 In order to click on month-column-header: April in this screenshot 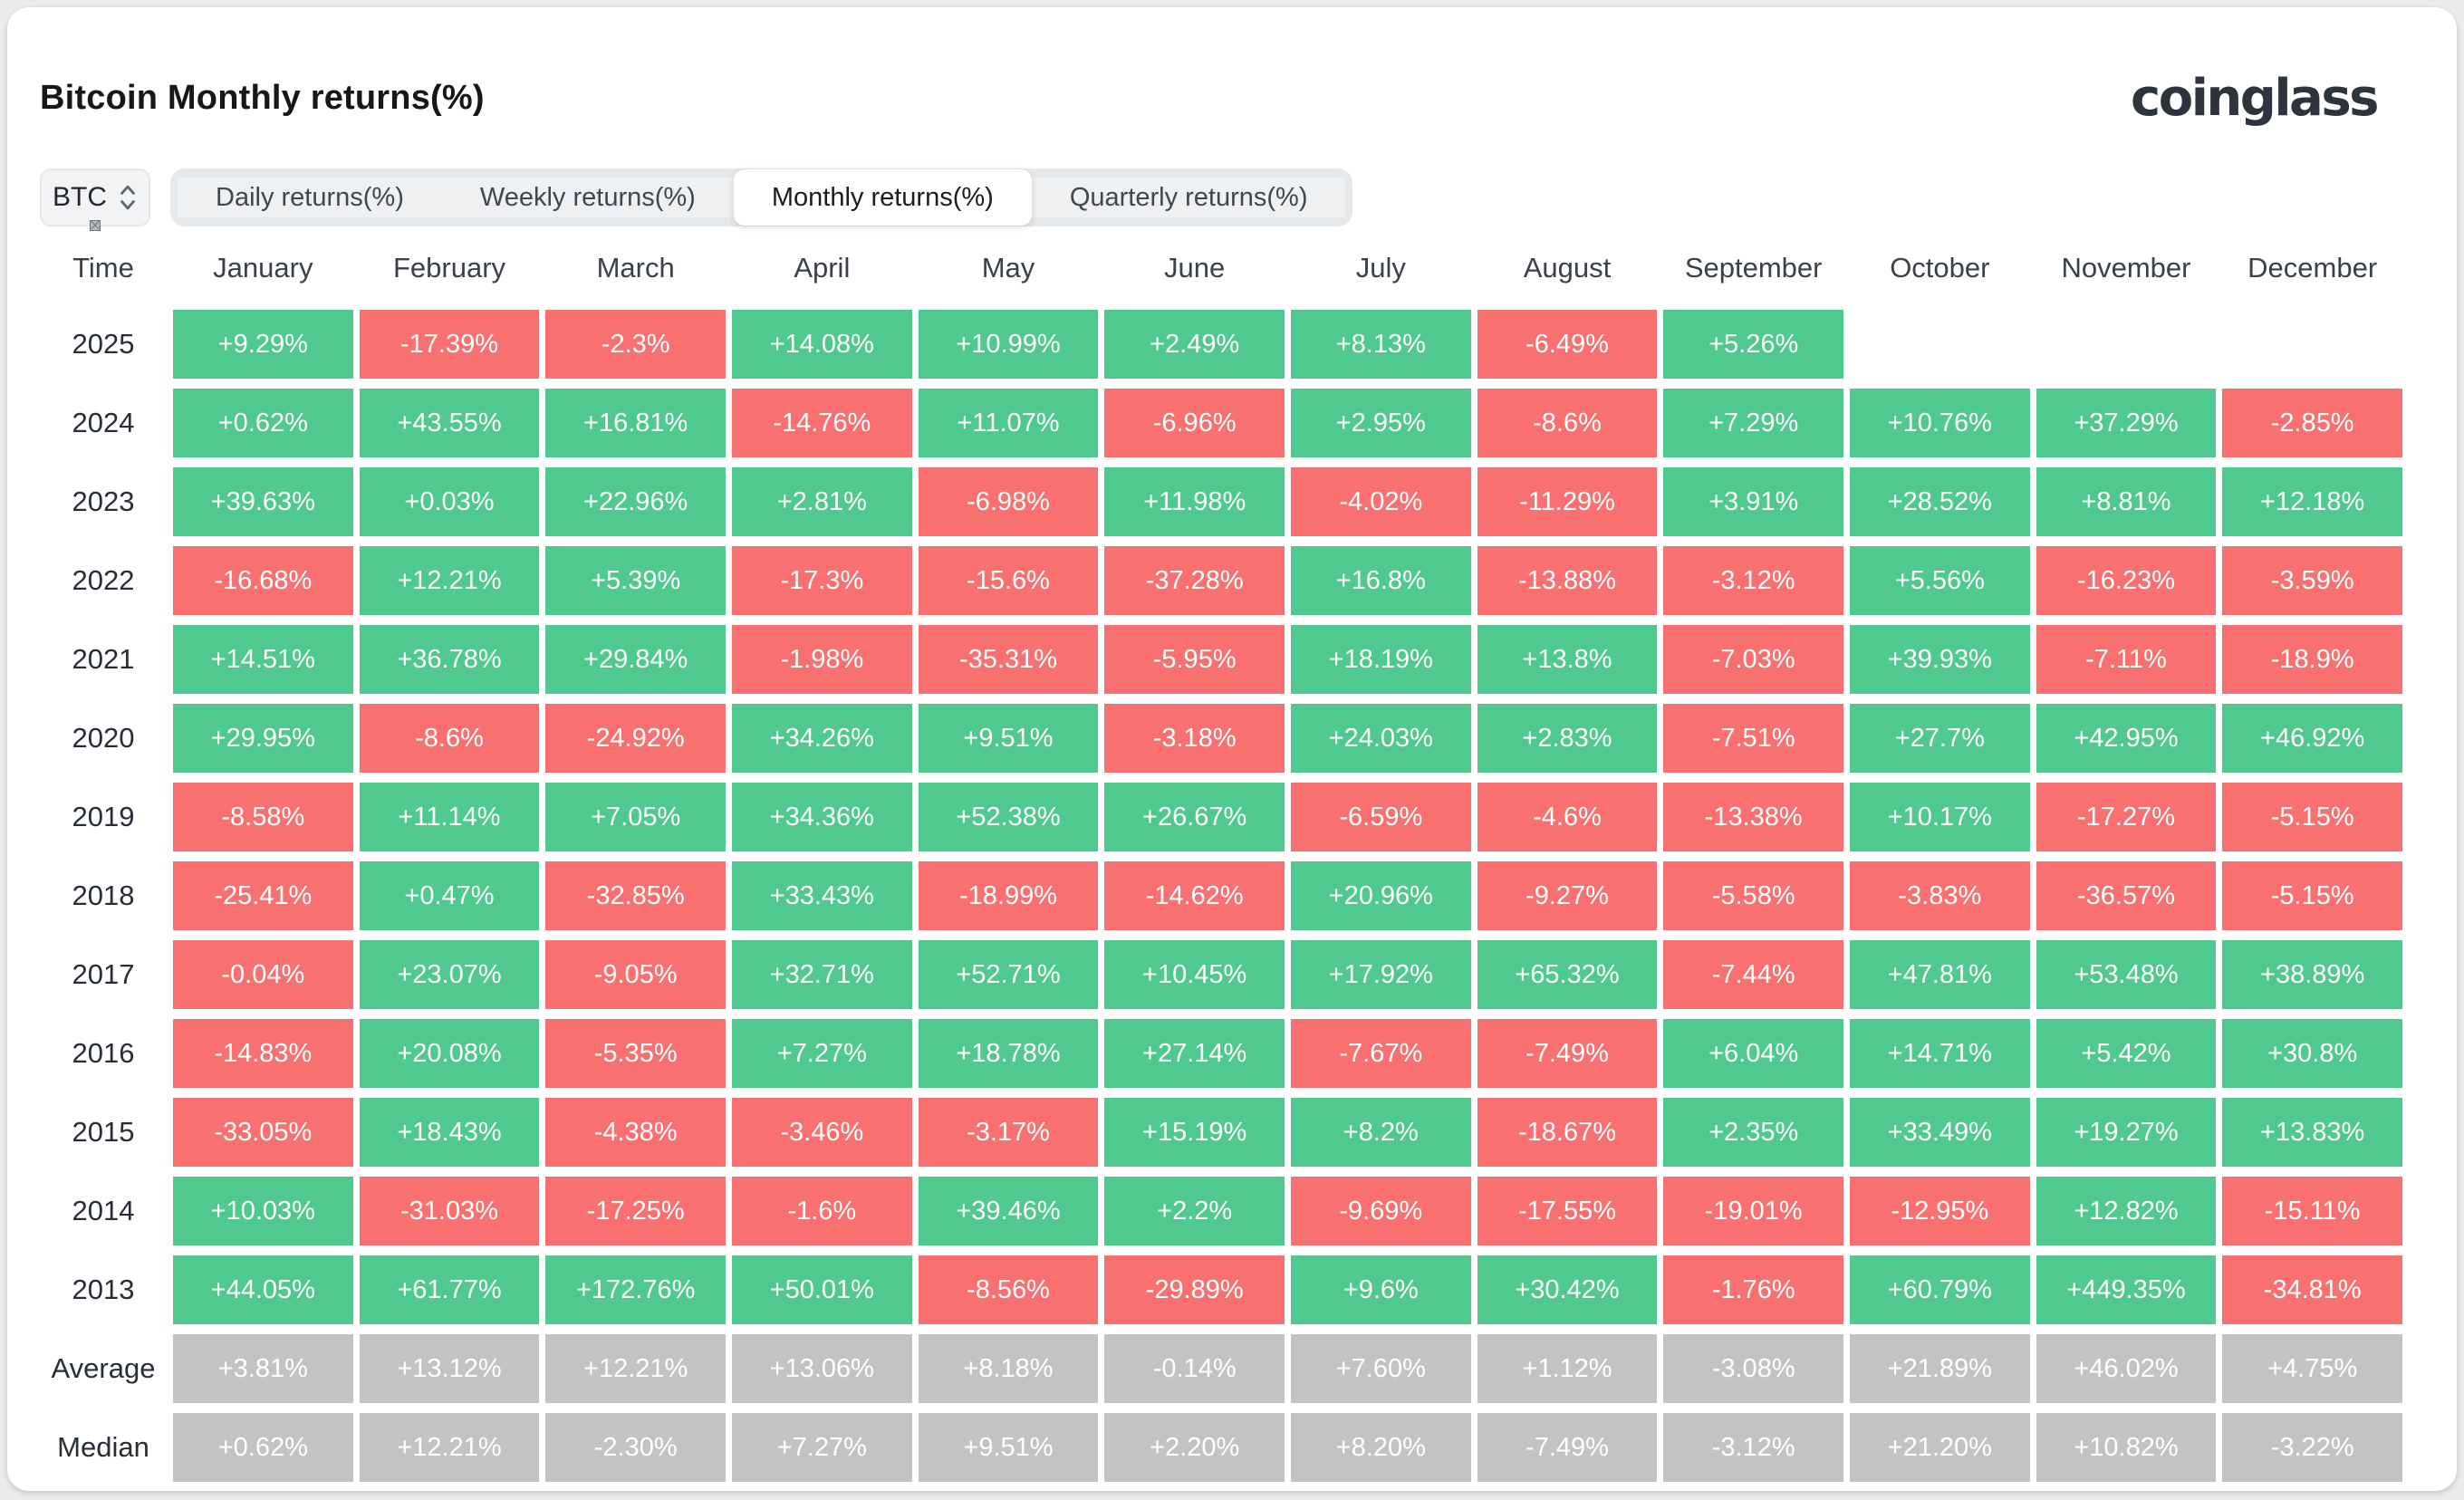, I will do `click(822, 268)`.